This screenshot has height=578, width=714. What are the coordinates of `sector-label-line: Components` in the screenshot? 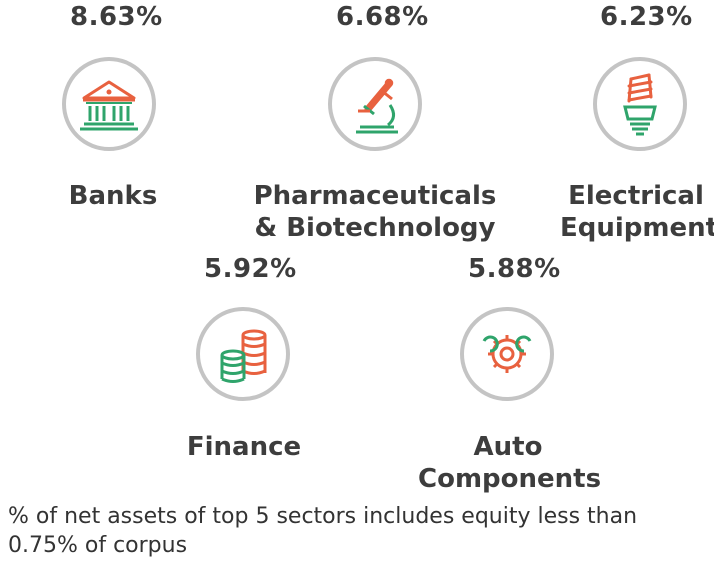 It's located at (510, 479).